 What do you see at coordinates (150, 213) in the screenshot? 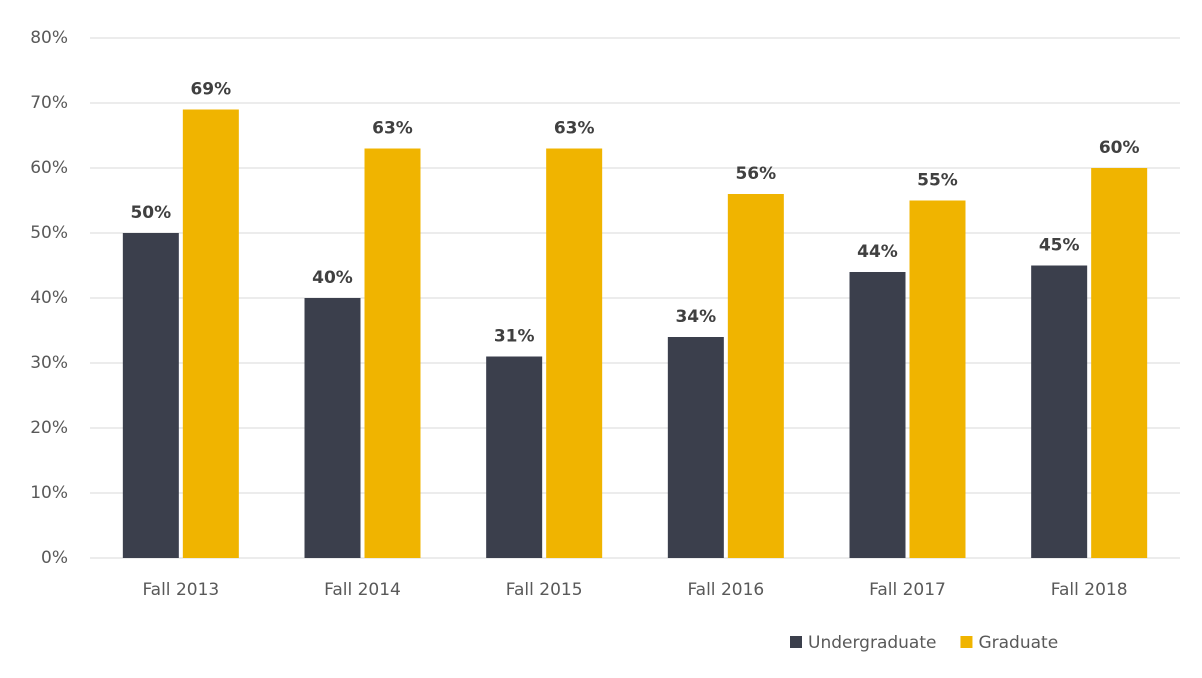
I see `value-label: 50%` at bounding box center [150, 213].